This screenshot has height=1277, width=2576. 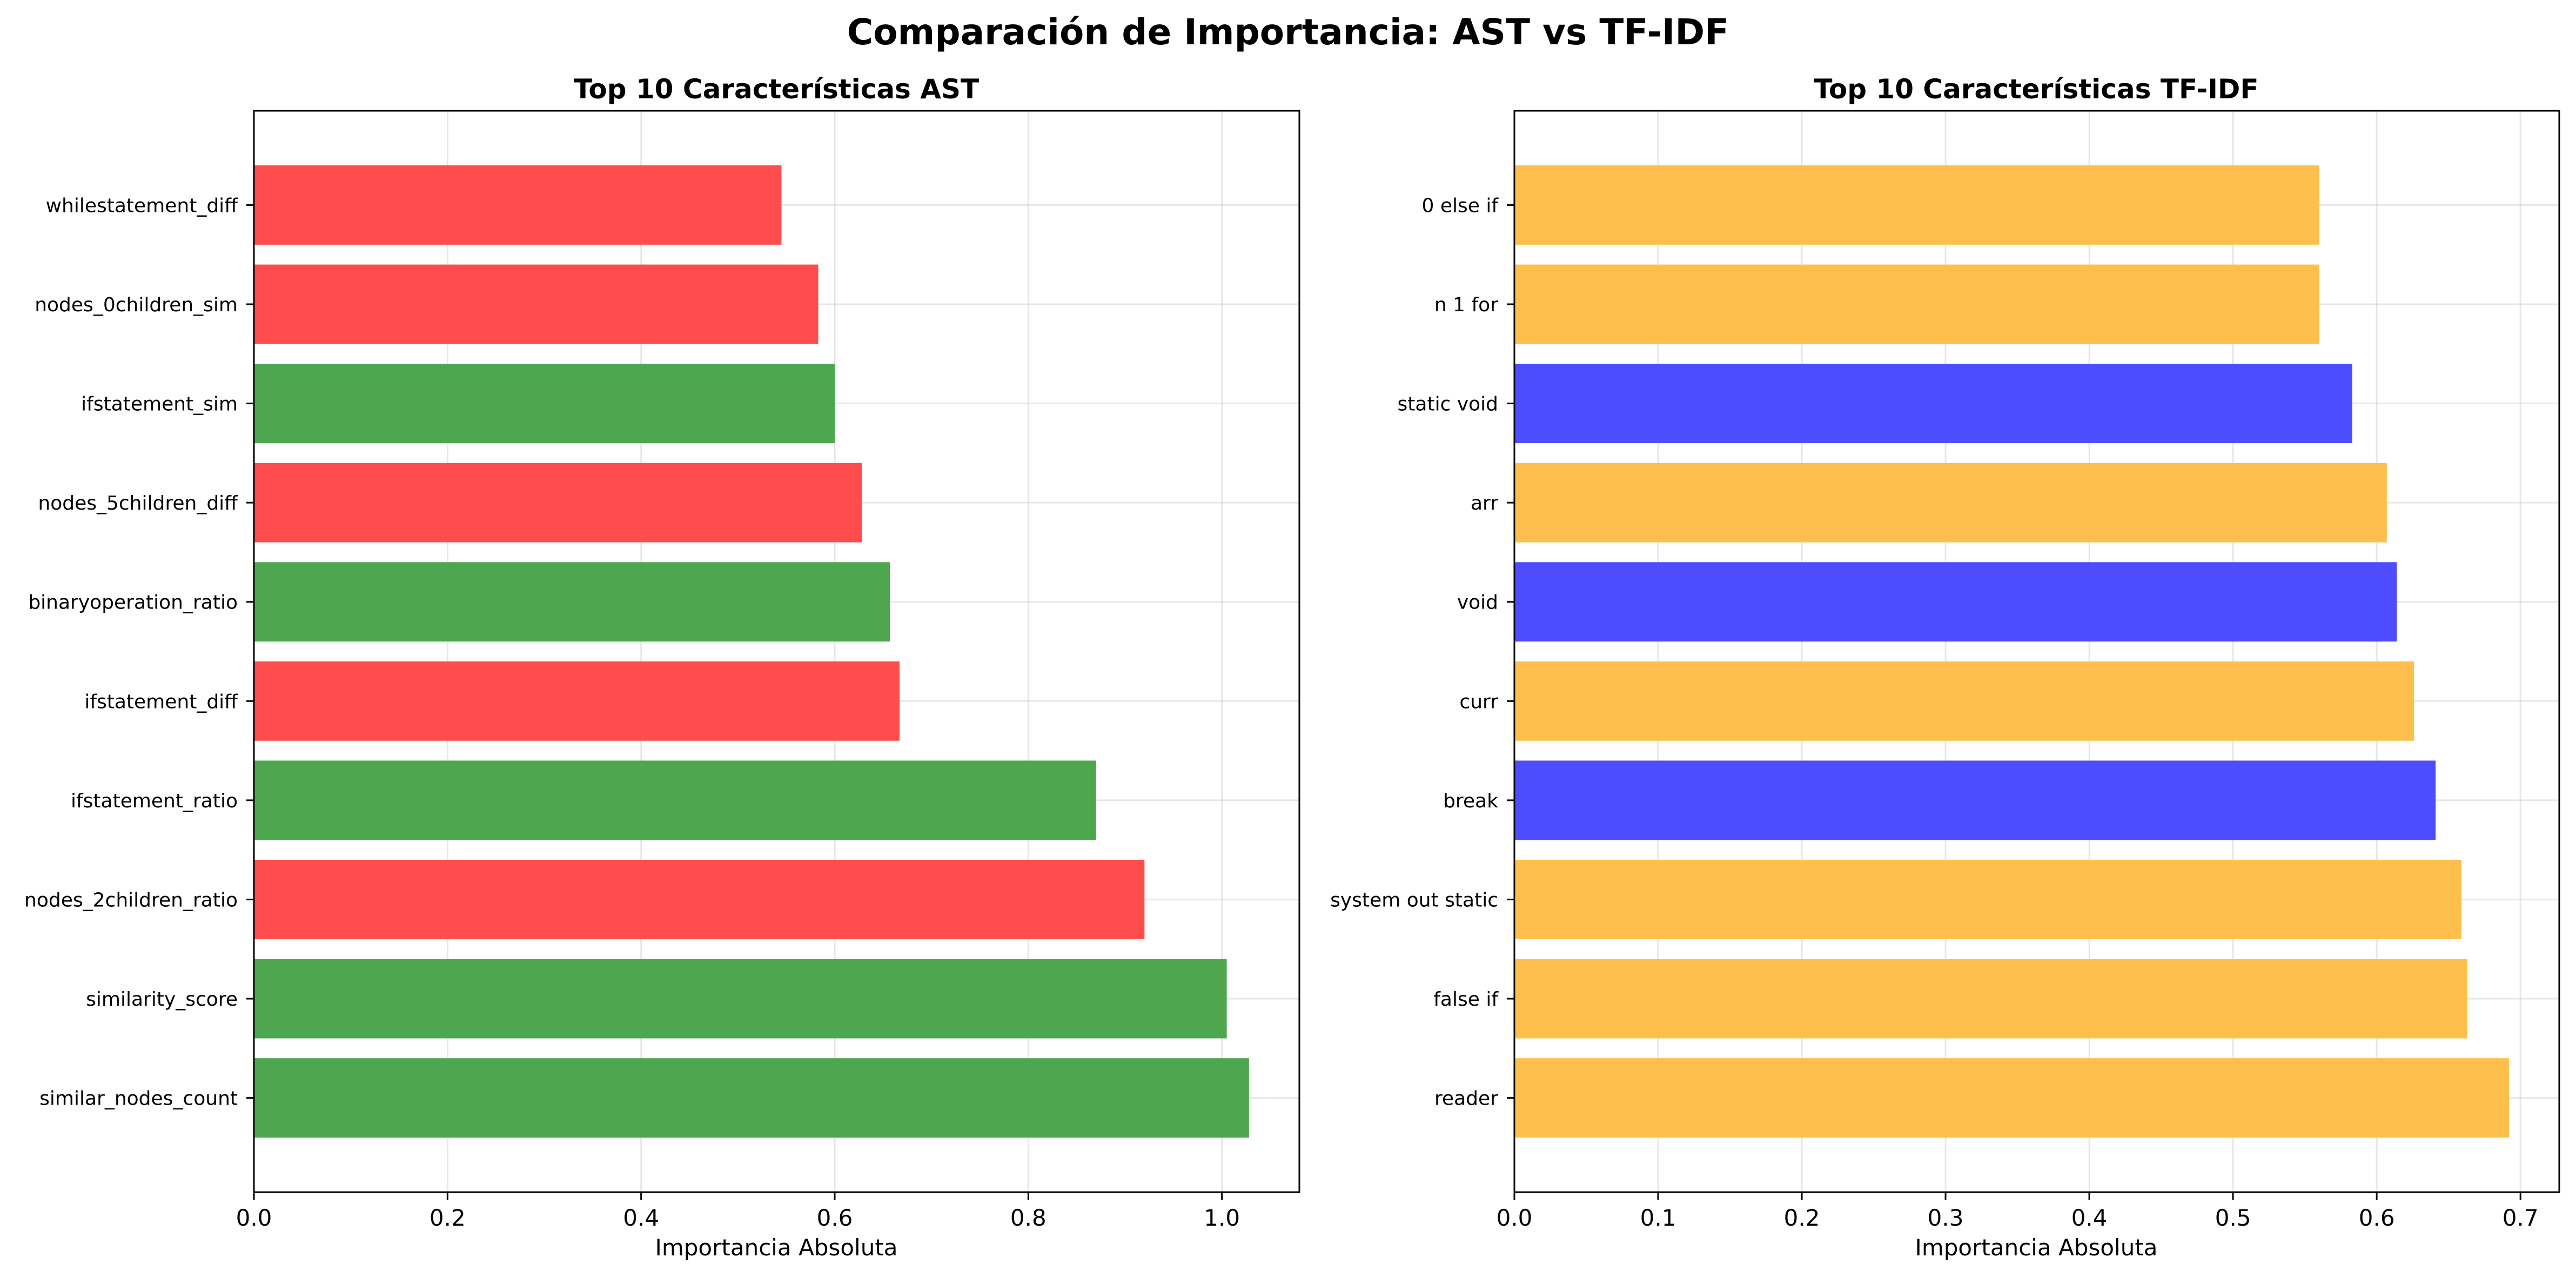 What do you see at coordinates (138, 503) in the screenshot?
I see `ast-category-label: nodes_5children_diff` at bounding box center [138, 503].